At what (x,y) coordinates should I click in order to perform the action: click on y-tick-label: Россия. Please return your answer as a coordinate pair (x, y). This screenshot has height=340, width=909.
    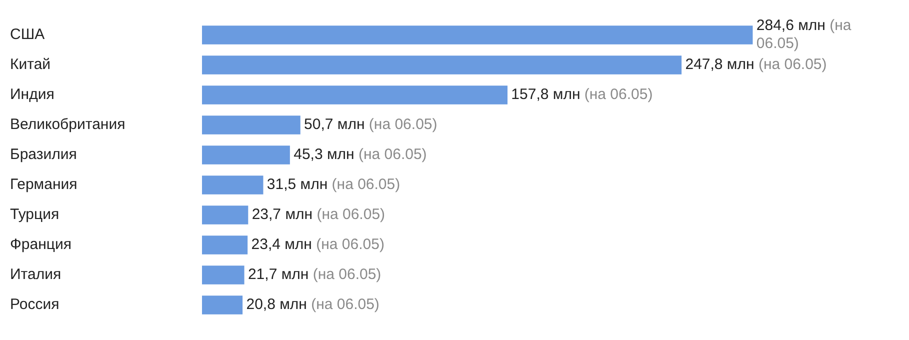
    Looking at the image, I should click on (35, 305).